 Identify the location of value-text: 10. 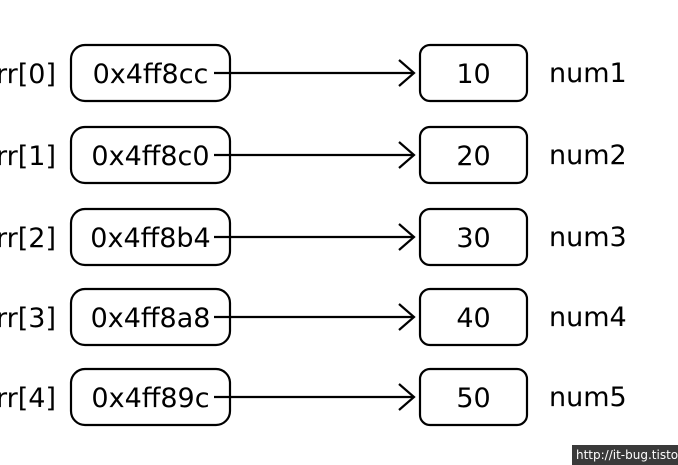
(473, 74).